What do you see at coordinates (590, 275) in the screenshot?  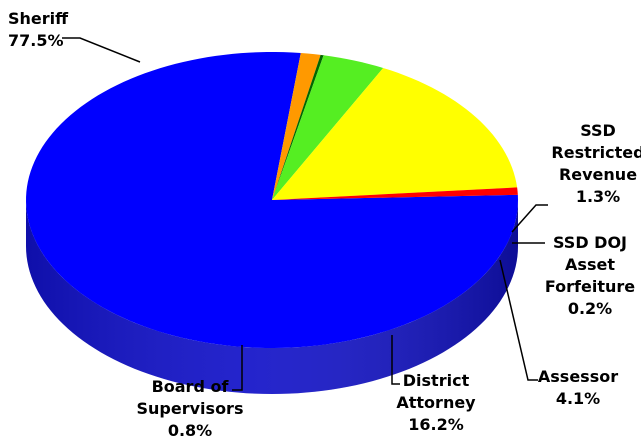 I see `slice-label-ssd-doj-asset-forfeiture: SSD DOJ Asset Forfeiture 0.2%` at bounding box center [590, 275].